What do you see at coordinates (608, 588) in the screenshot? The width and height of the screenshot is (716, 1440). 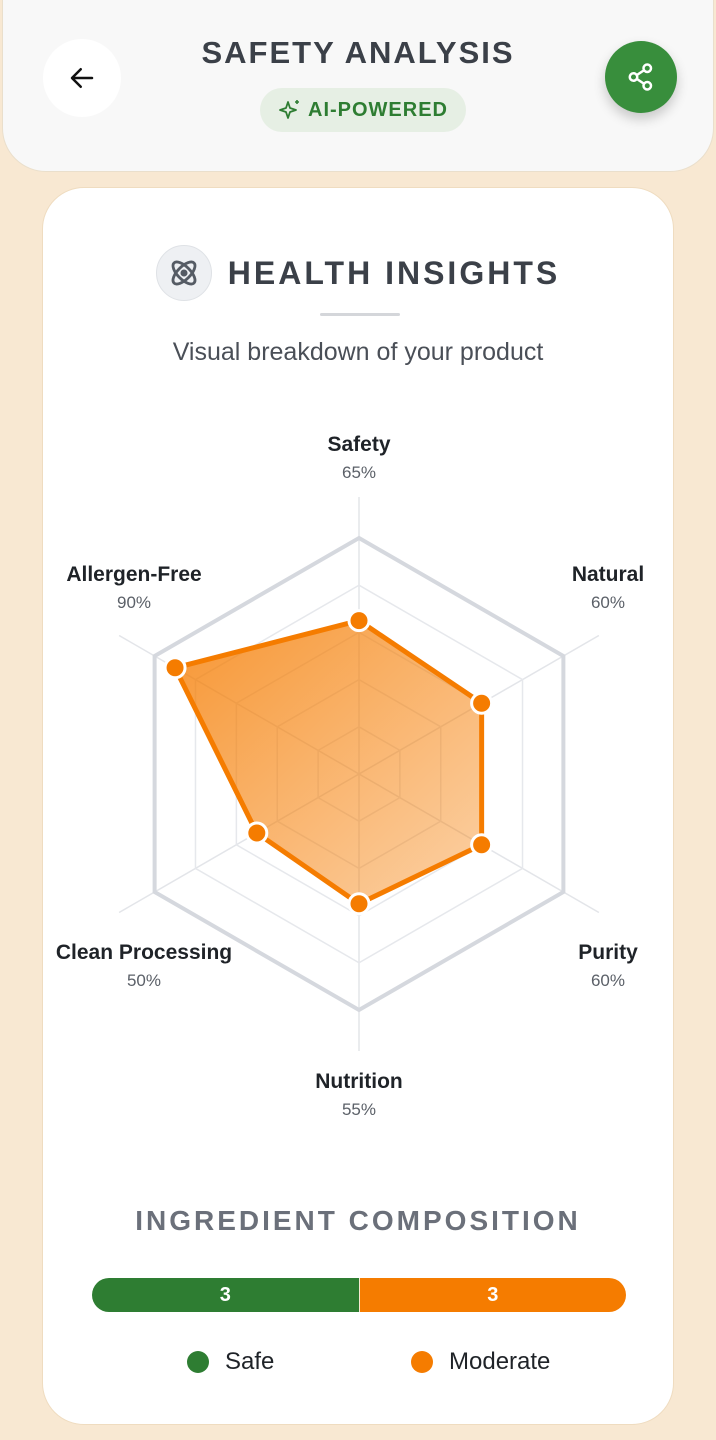 I see `axis-label-natural: Natural 60%` at bounding box center [608, 588].